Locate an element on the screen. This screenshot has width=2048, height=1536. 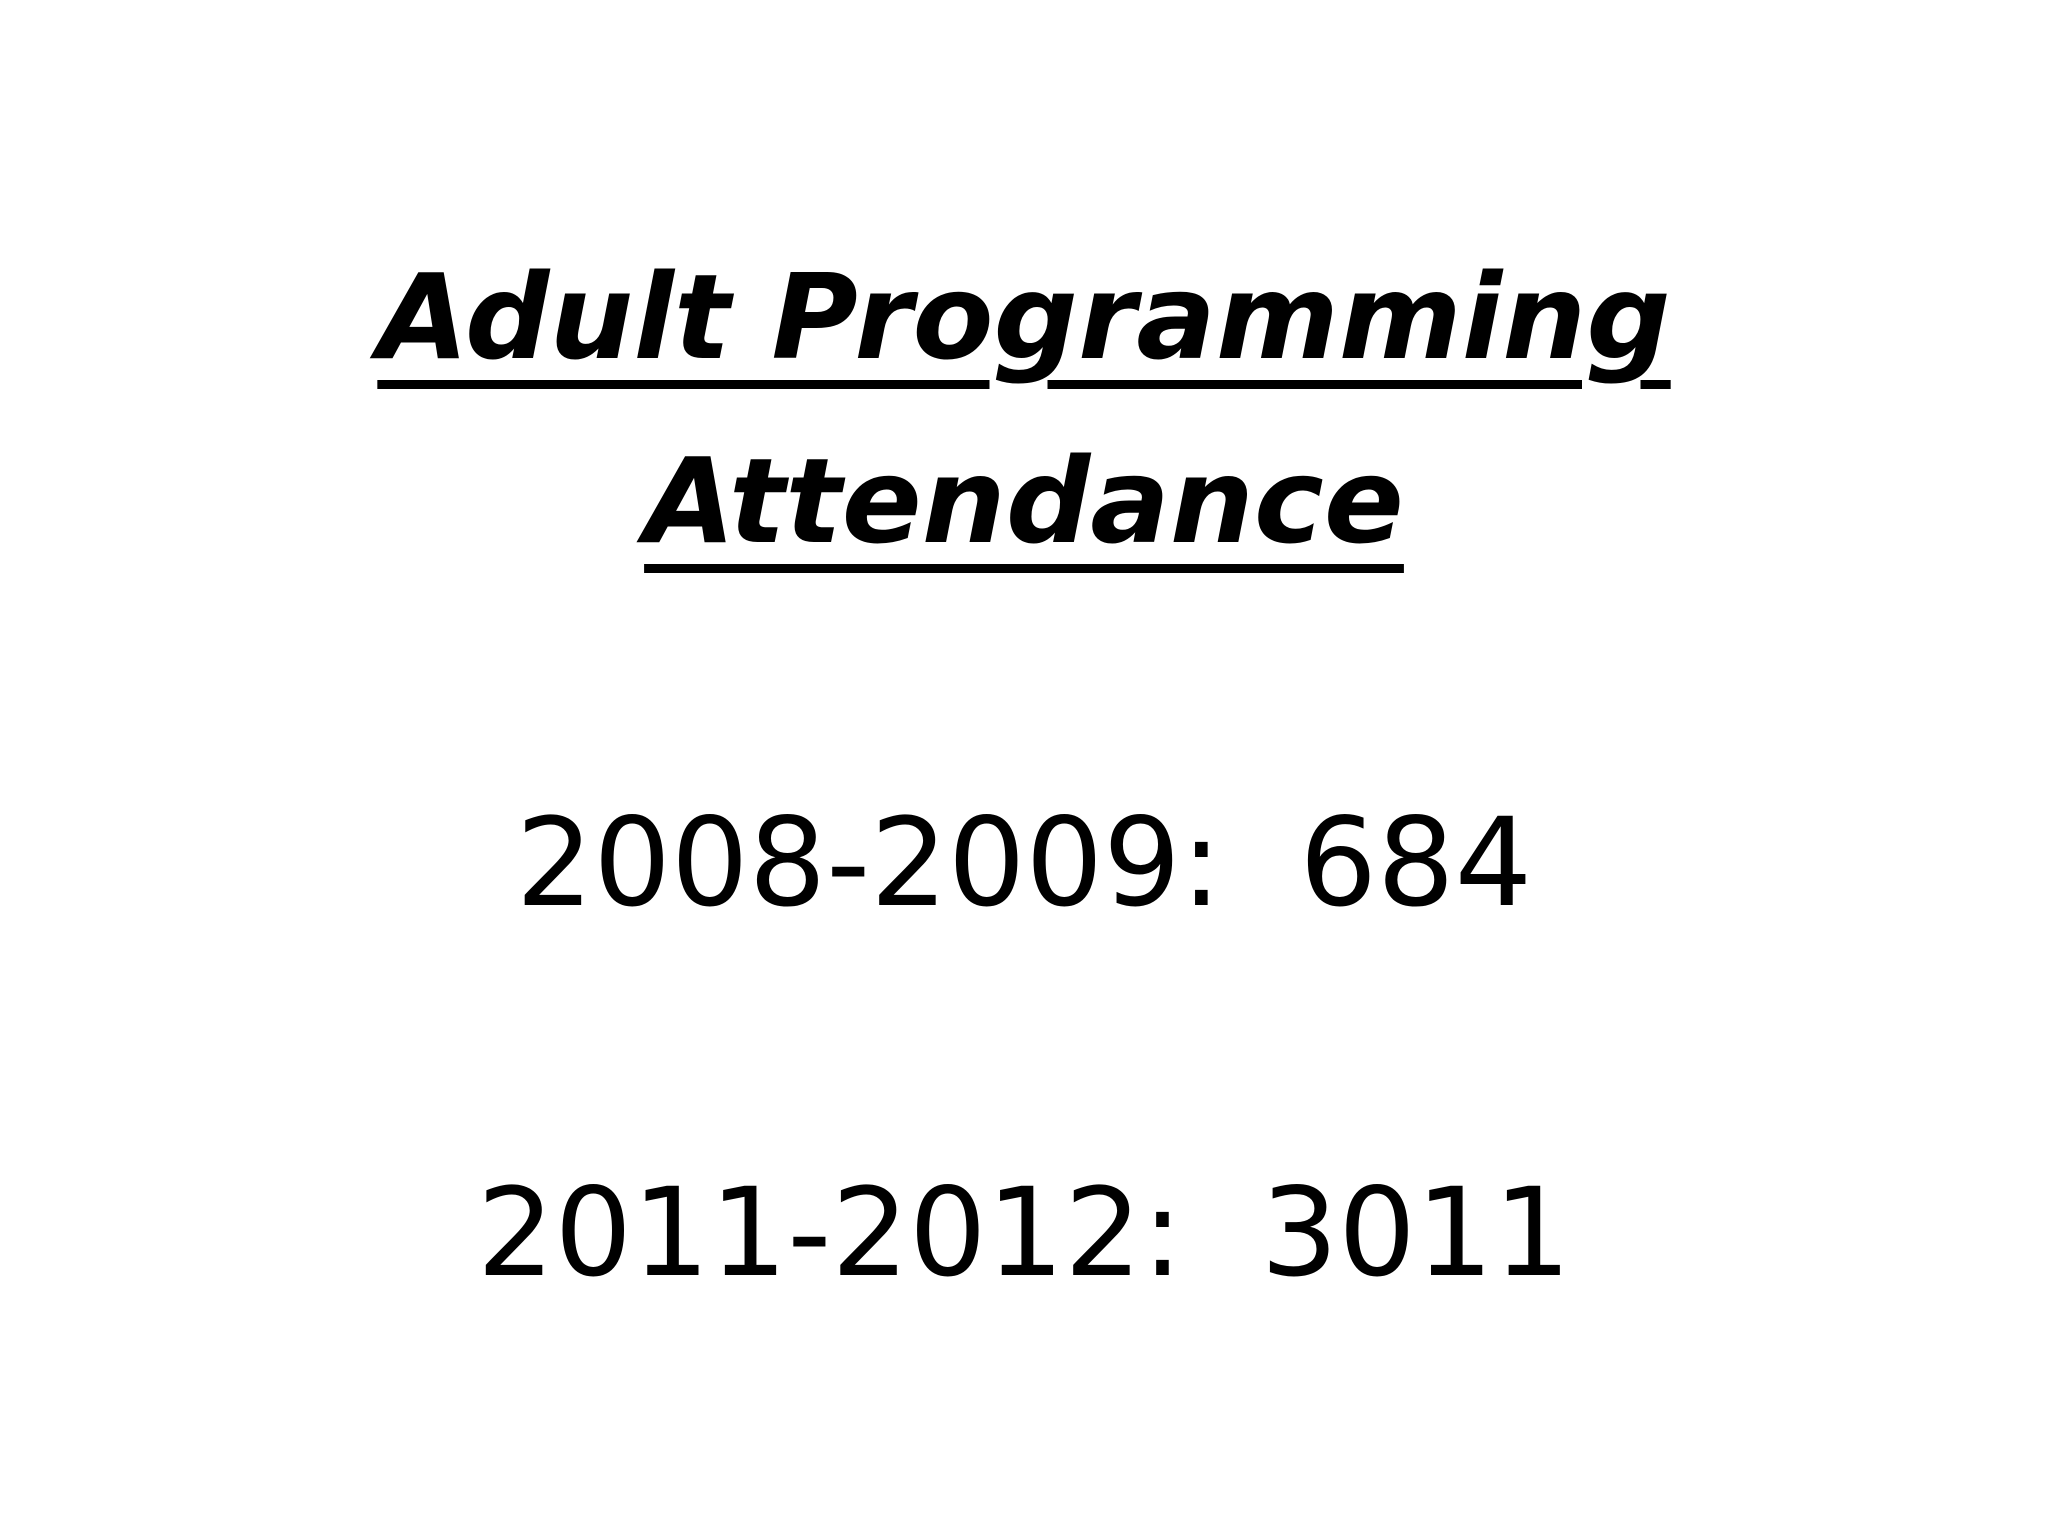
stat-value: 684 is located at coordinates (1416, 863).